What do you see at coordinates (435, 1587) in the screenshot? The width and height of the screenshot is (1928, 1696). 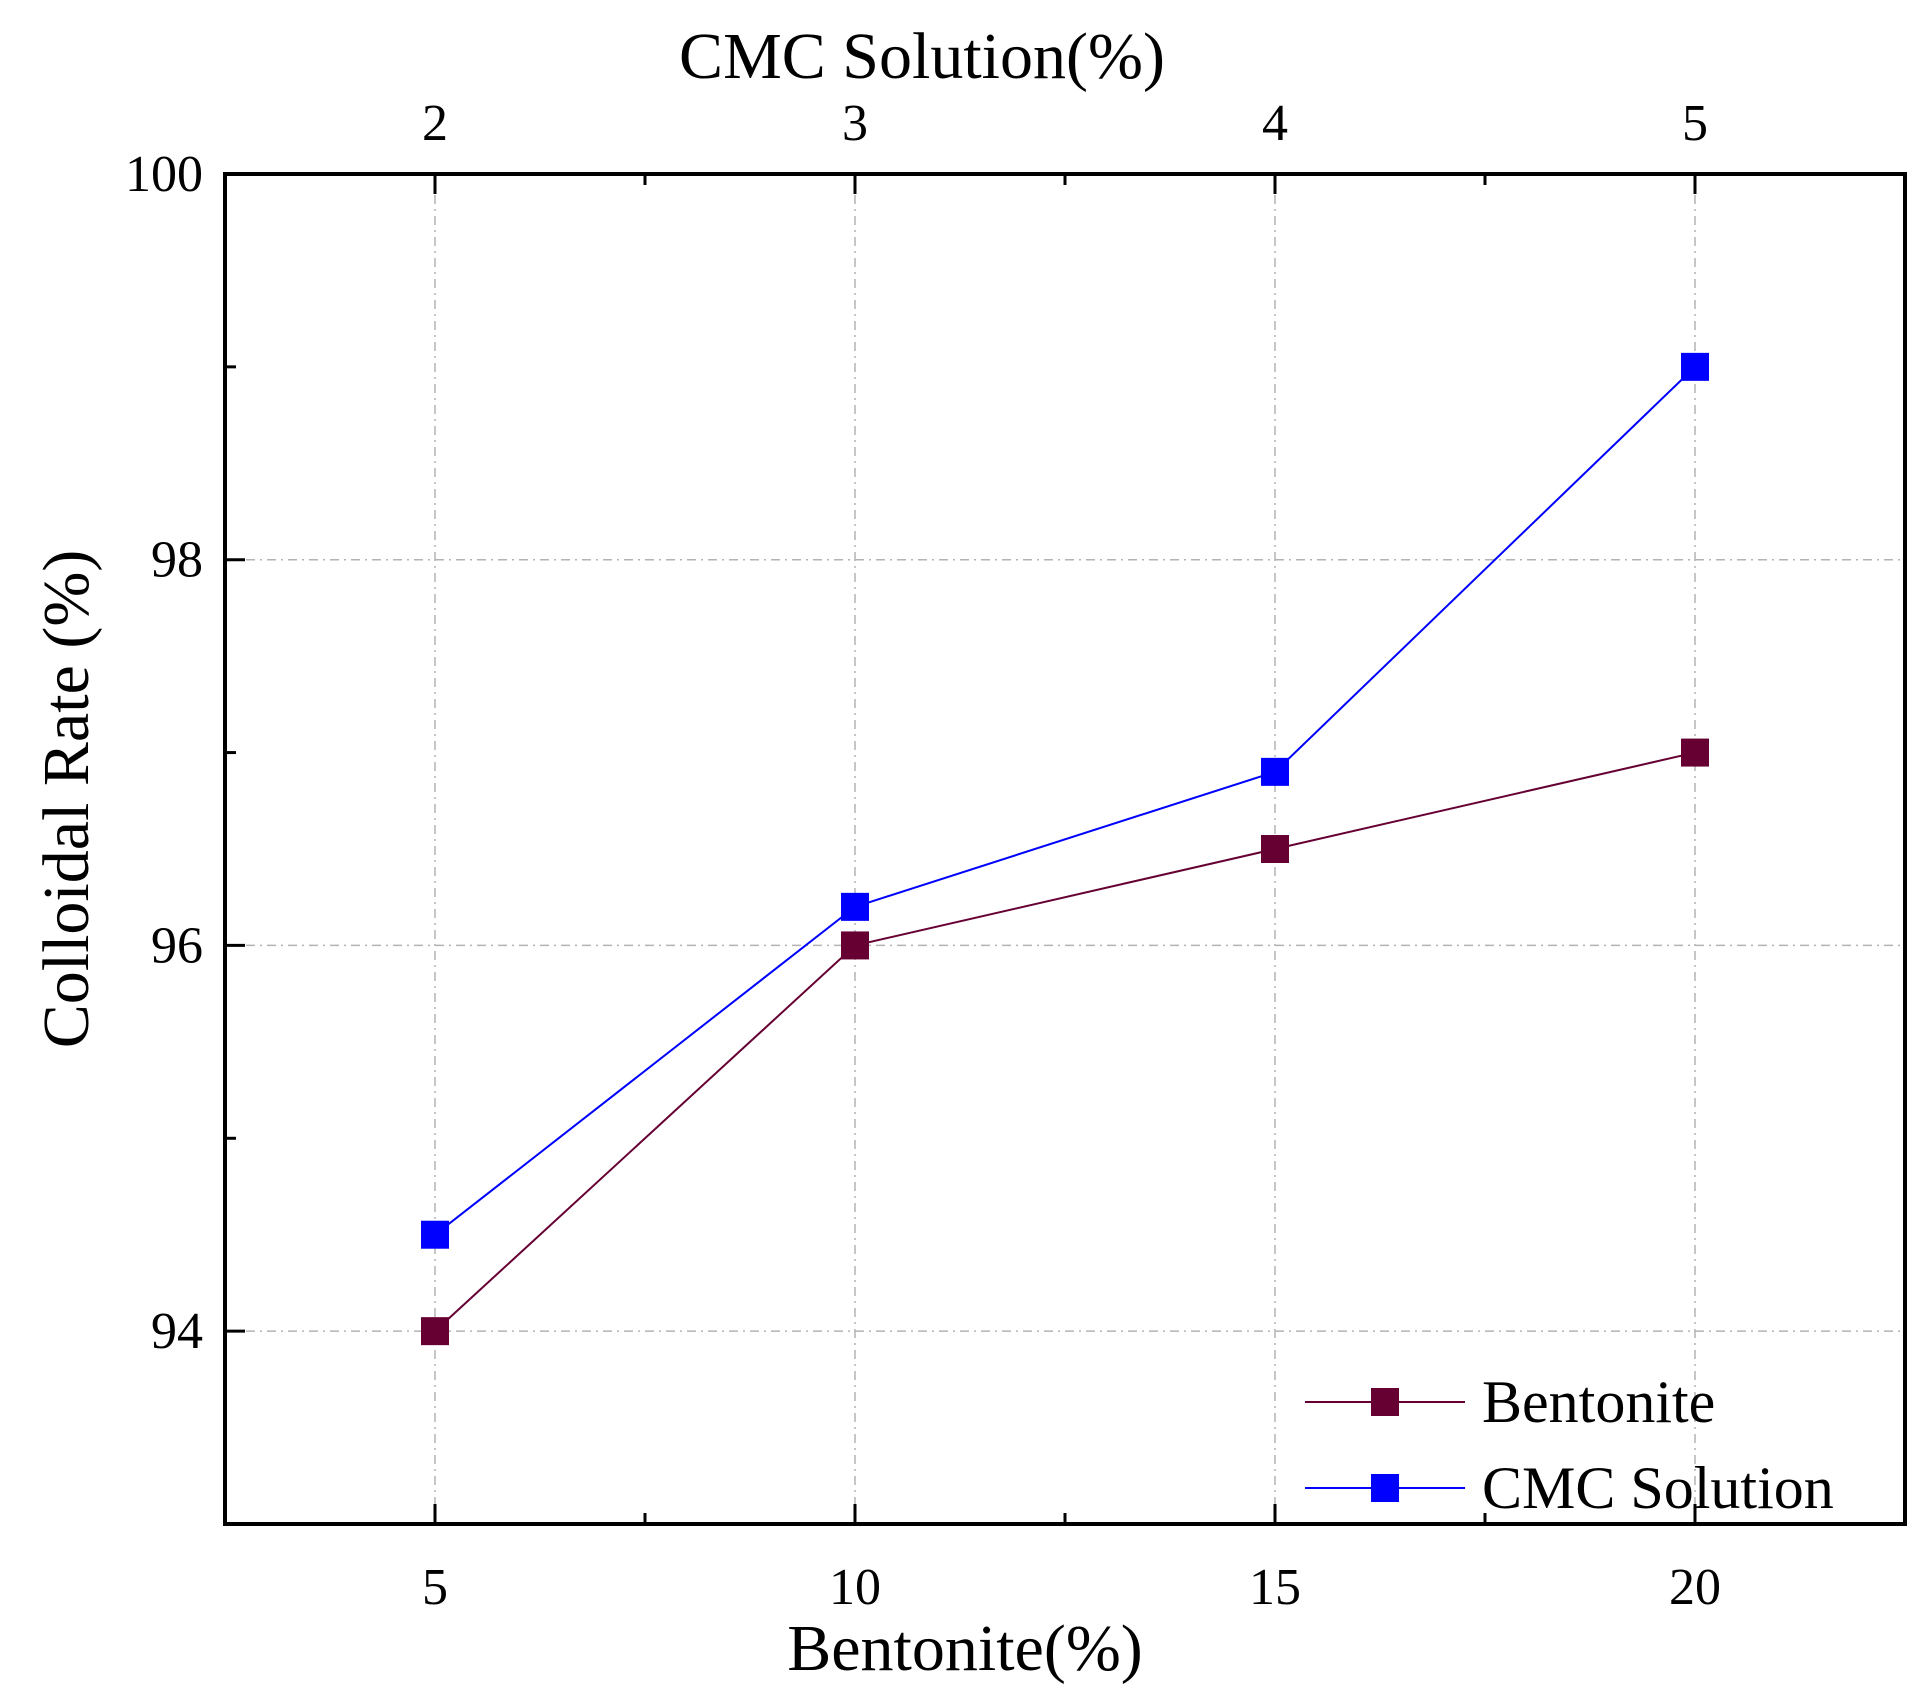 I see `x-tick-label: 5` at bounding box center [435, 1587].